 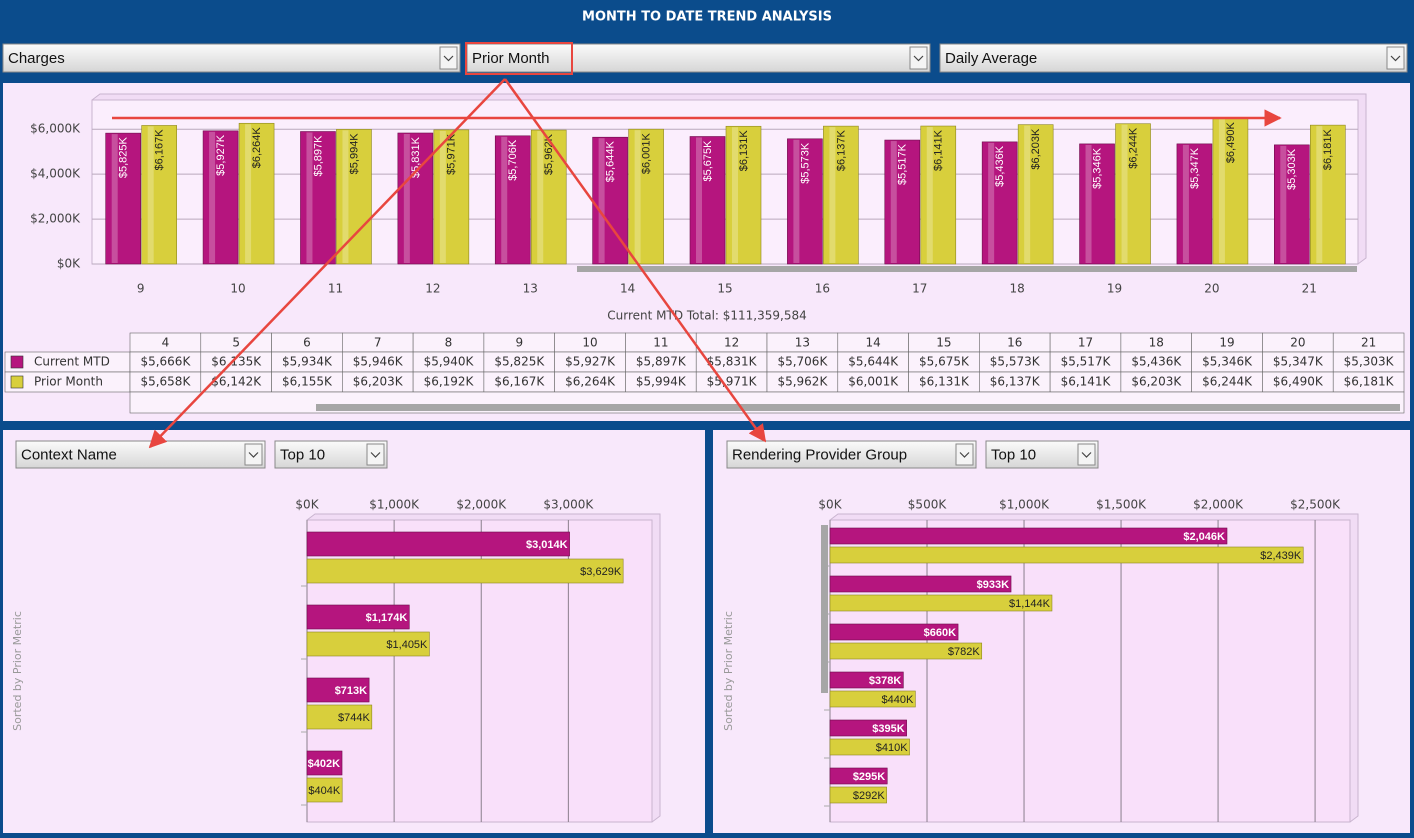 I want to click on x-tick-label: $3,000K, so click(x=568, y=505).